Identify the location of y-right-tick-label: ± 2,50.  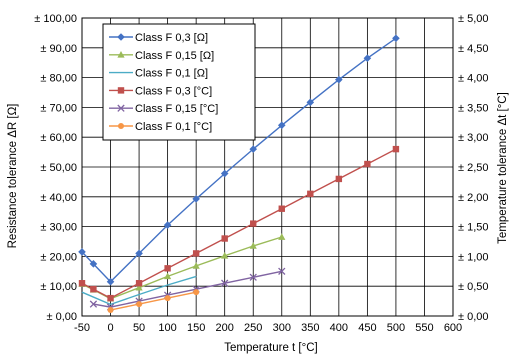
(473, 168).